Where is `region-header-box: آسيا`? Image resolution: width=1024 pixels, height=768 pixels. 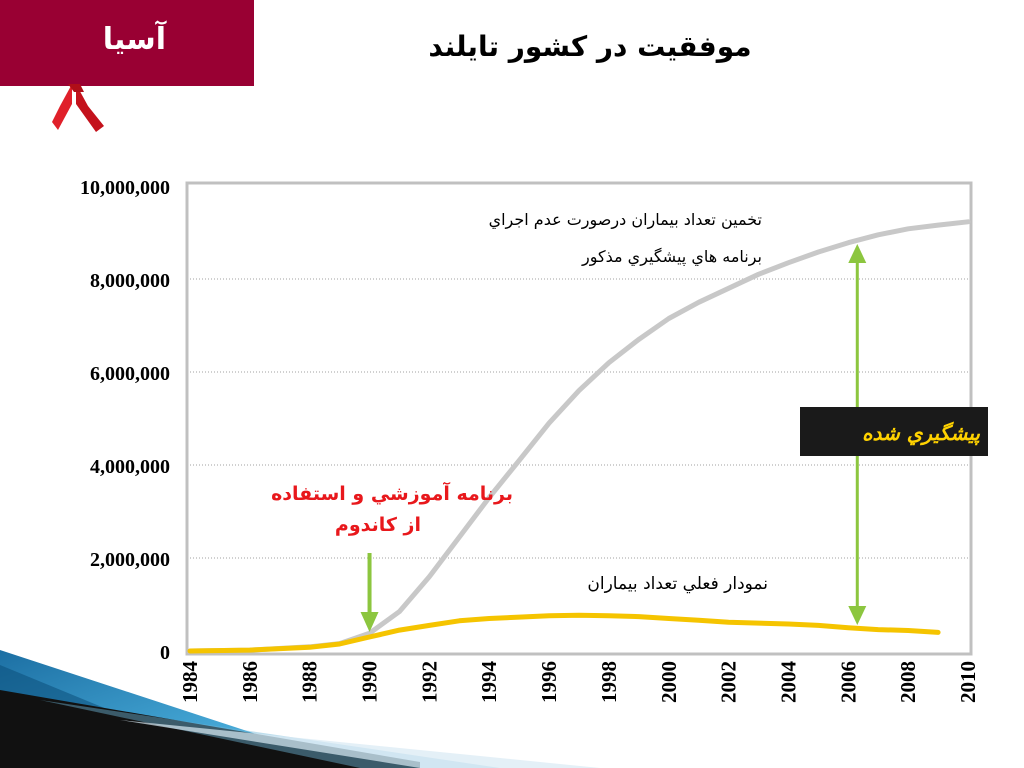
region-header-box: آسيا is located at coordinates (127, 43).